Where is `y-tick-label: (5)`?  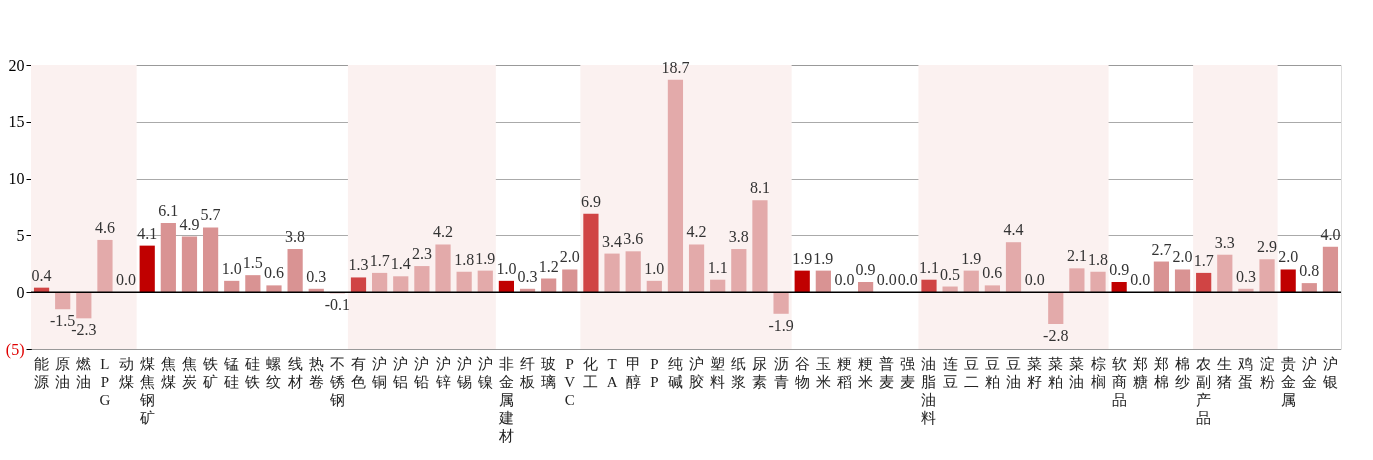 y-tick-label: (5) is located at coordinates (15, 349).